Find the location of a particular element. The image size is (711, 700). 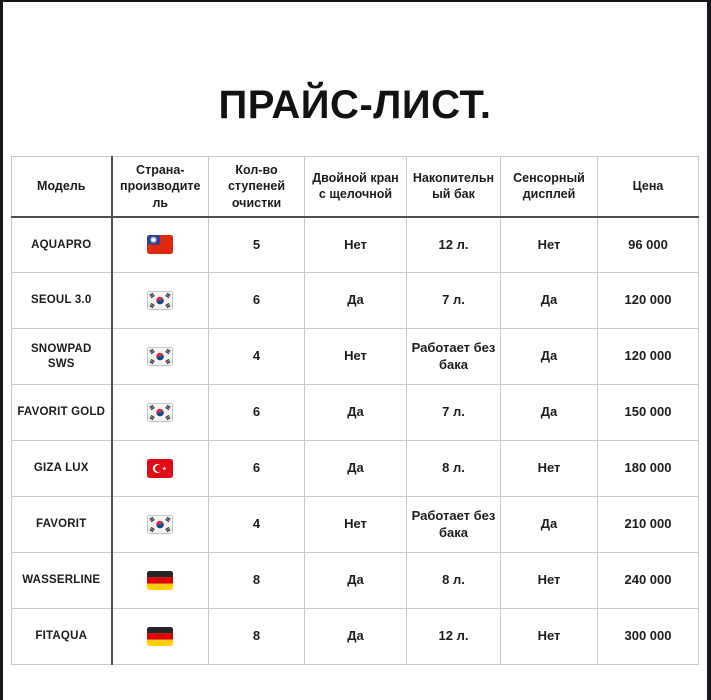

price-cell: 240 000 is located at coordinates (648, 580).